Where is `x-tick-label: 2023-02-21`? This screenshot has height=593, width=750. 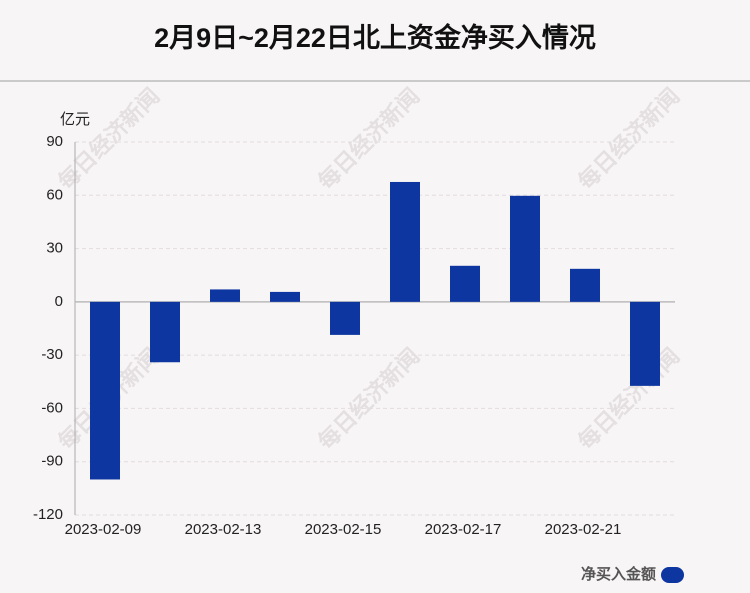
x-tick-label: 2023-02-21 is located at coordinates (583, 529).